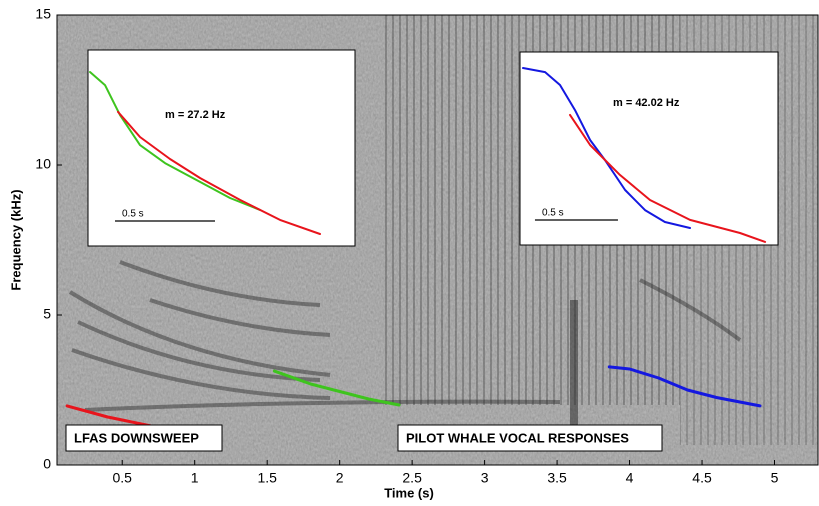 This screenshot has width=819, height=506. Describe the element at coordinates (267, 478) in the screenshot. I see `x-tick-label: 1.5` at that location.